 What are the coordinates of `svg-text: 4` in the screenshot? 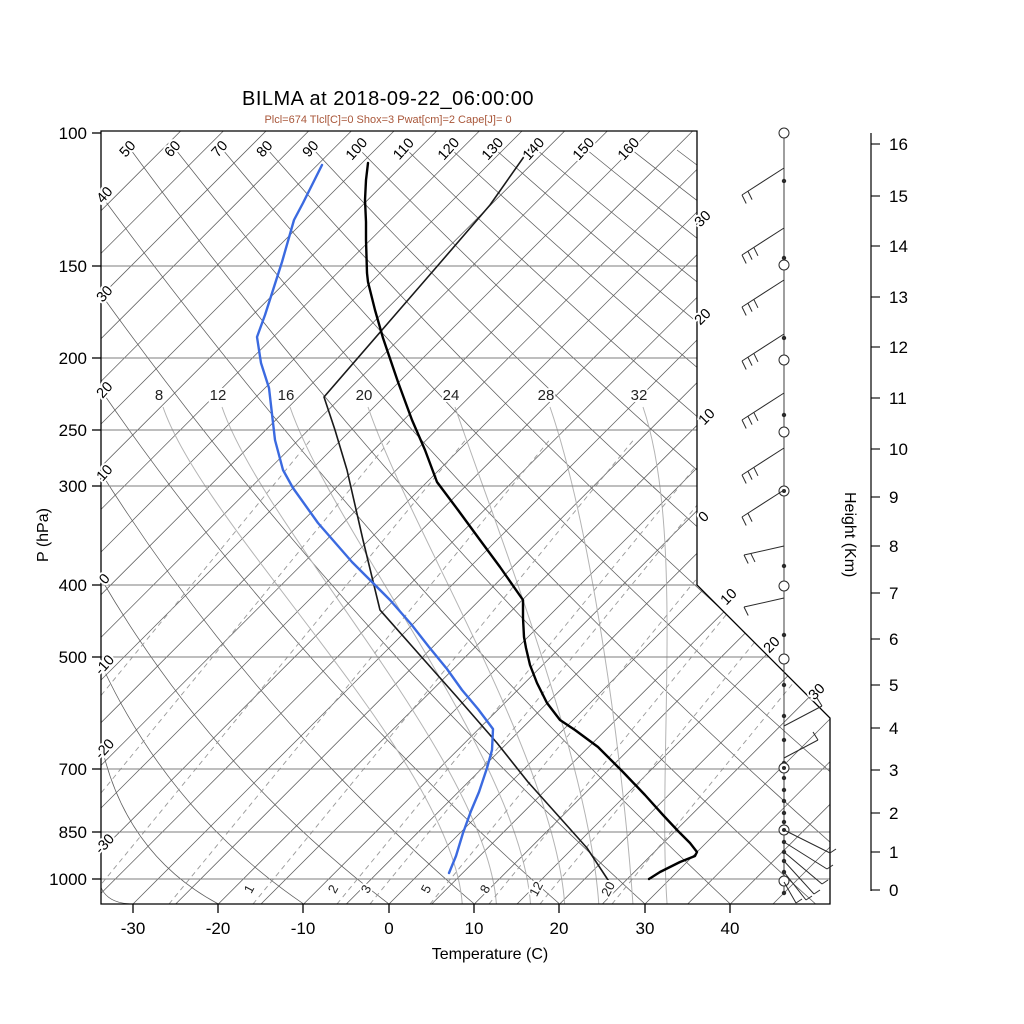 It's located at (893, 728).